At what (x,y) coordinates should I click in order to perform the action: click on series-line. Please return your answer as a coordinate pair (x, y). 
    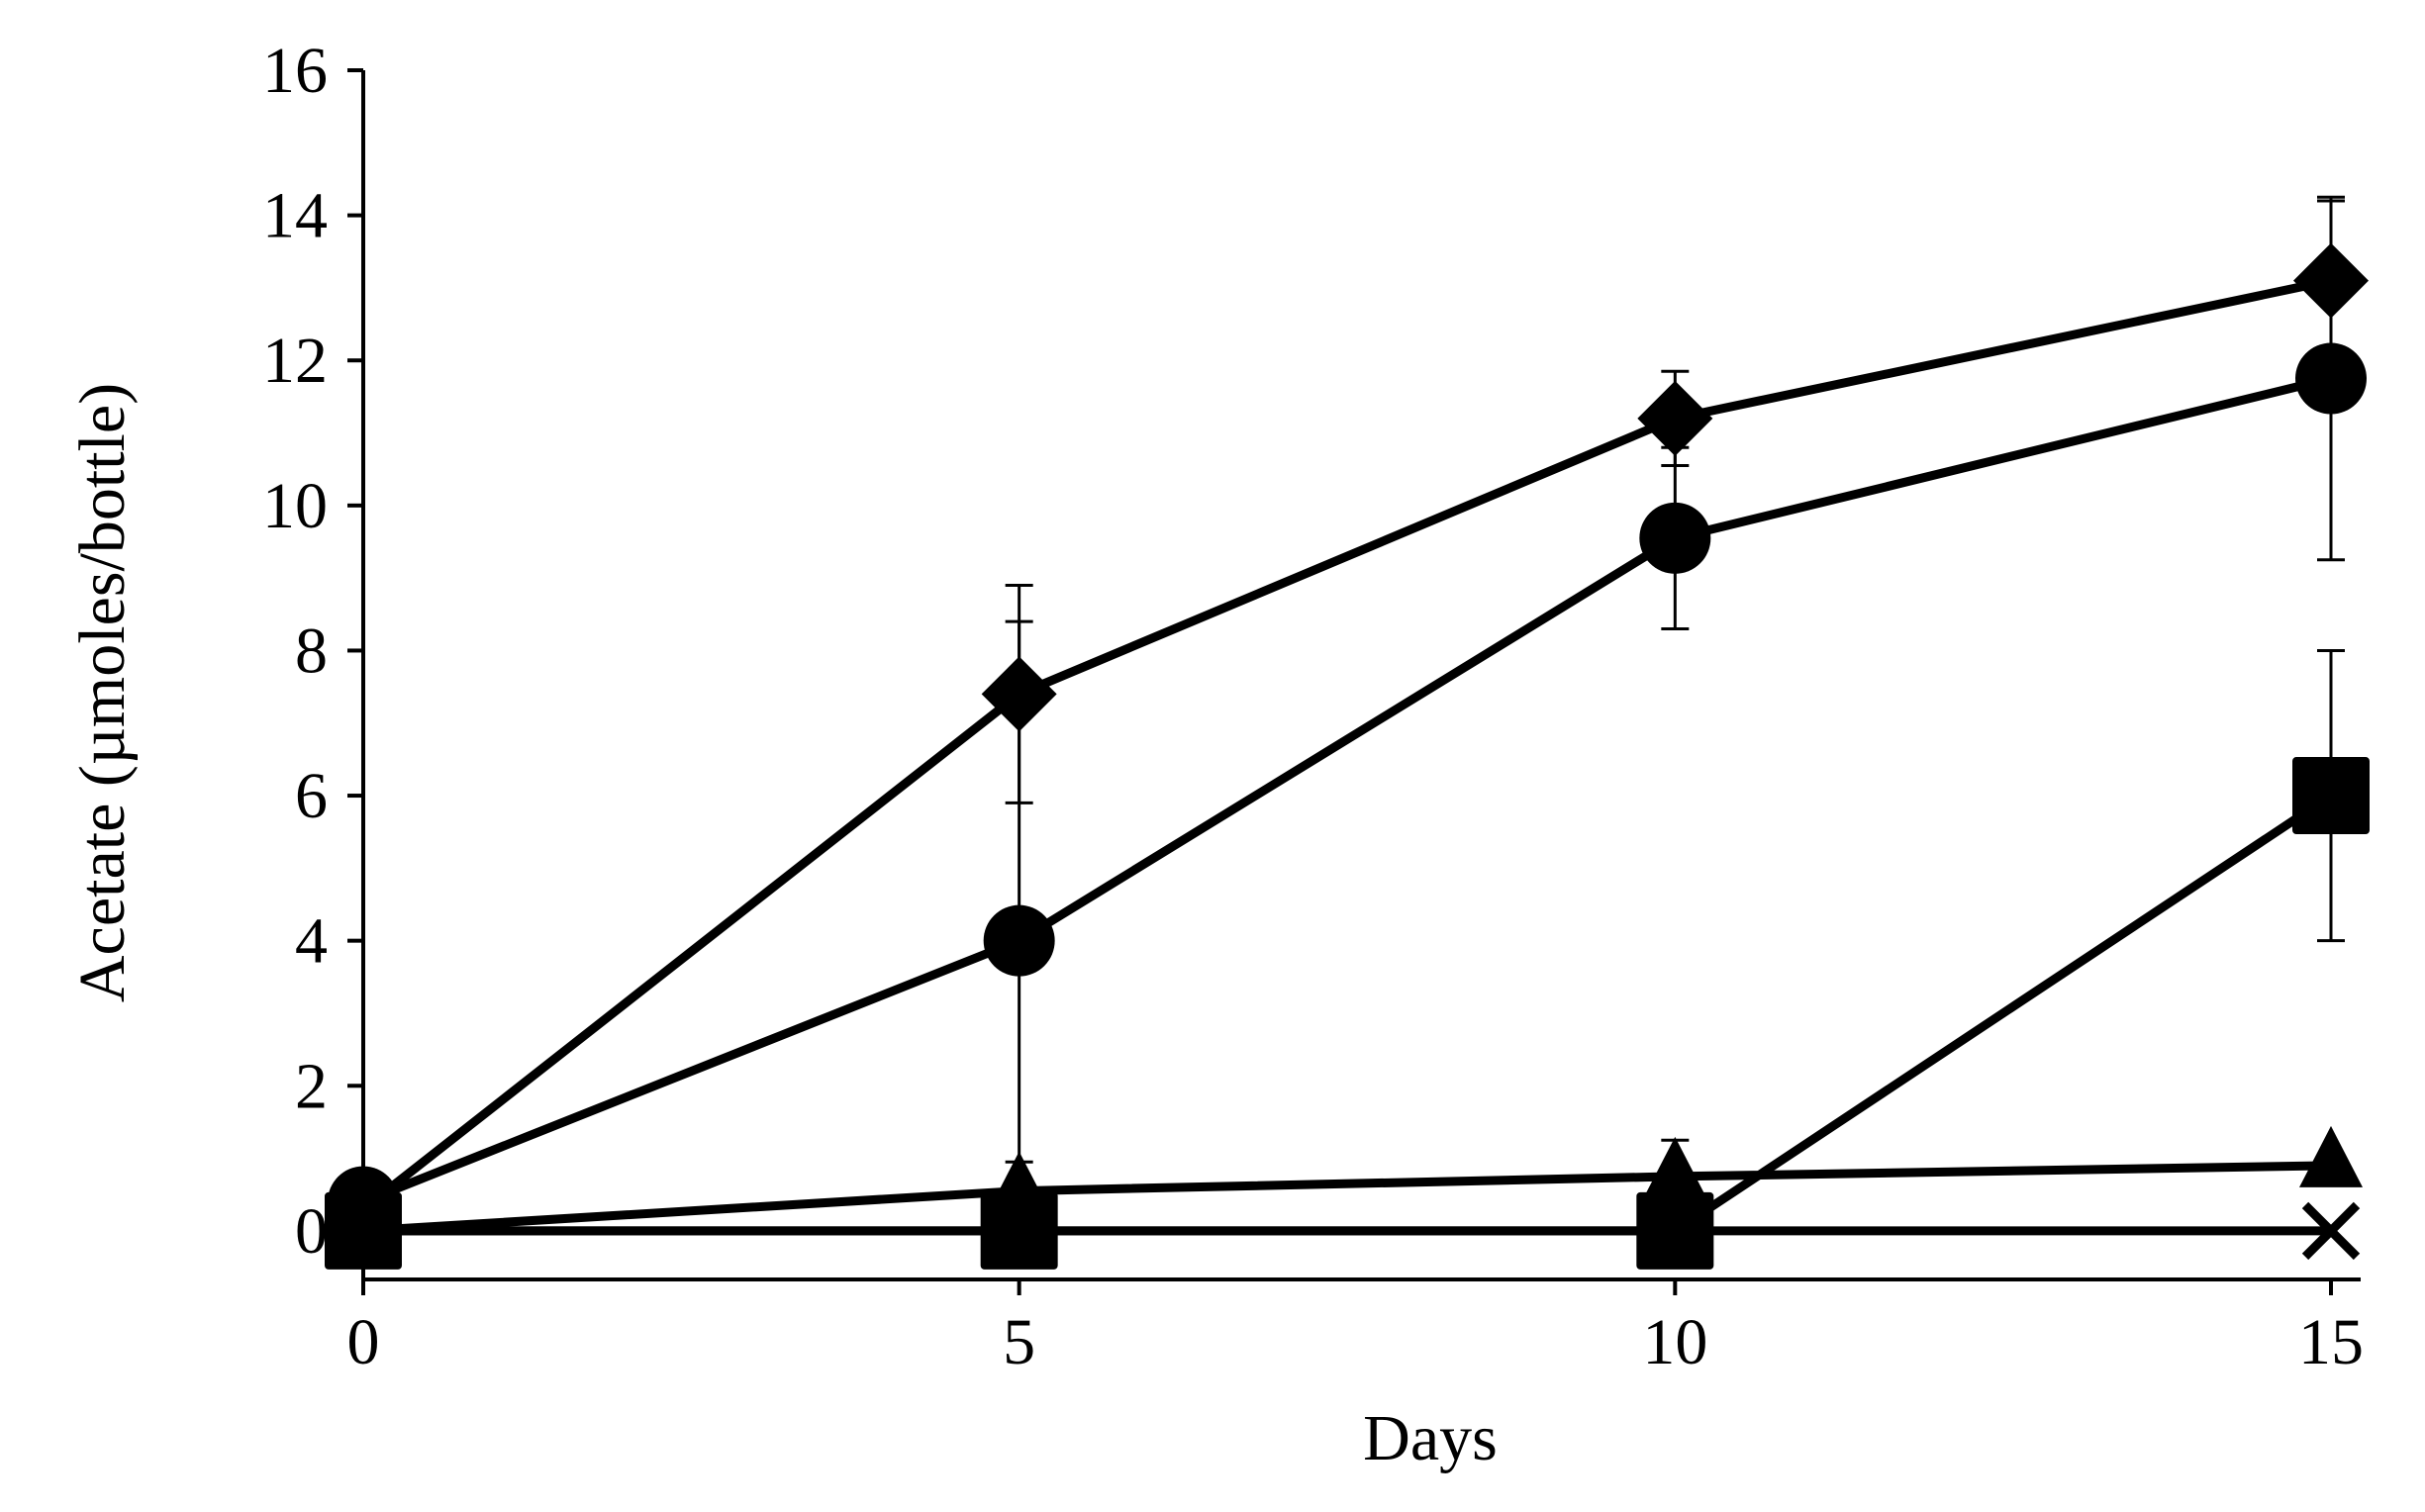
    Looking at the image, I should click on (1347, 1198).